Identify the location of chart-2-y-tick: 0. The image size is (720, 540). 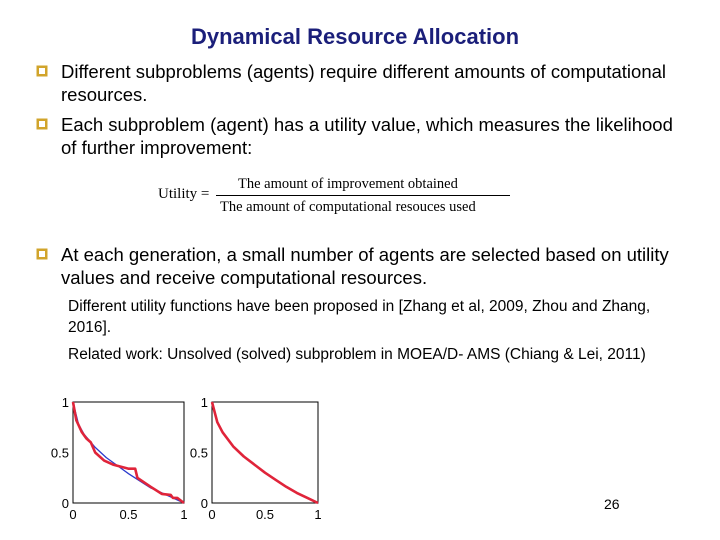
(204, 503).